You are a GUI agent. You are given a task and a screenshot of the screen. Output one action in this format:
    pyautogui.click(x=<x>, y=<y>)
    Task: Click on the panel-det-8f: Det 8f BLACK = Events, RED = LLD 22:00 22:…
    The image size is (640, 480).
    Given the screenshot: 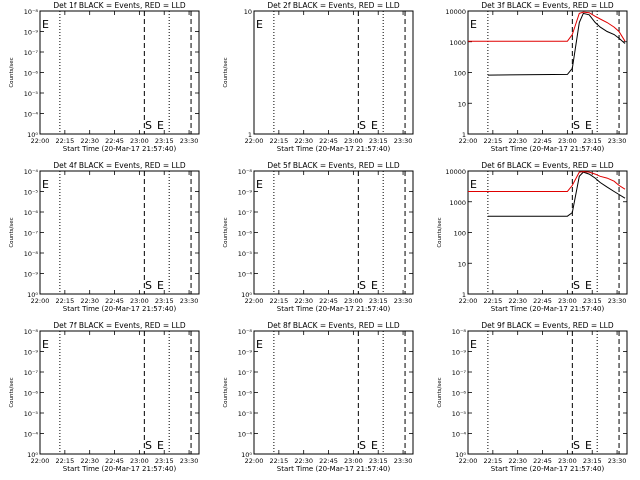 What is the action you would take?
    pyautogui.click(x=318, y=397)
    